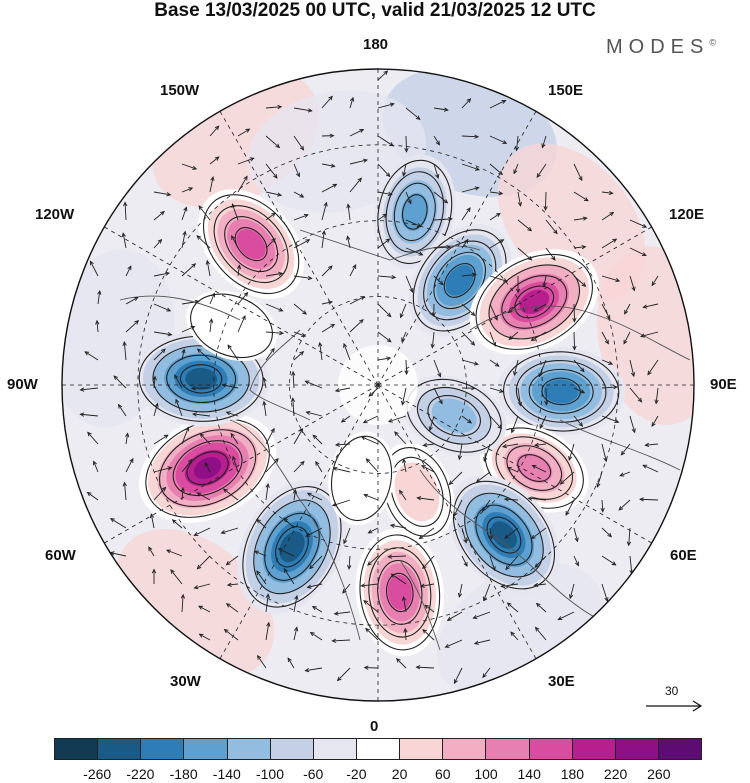  I want to click on longitude-label-0: 0, so click(374, 726).